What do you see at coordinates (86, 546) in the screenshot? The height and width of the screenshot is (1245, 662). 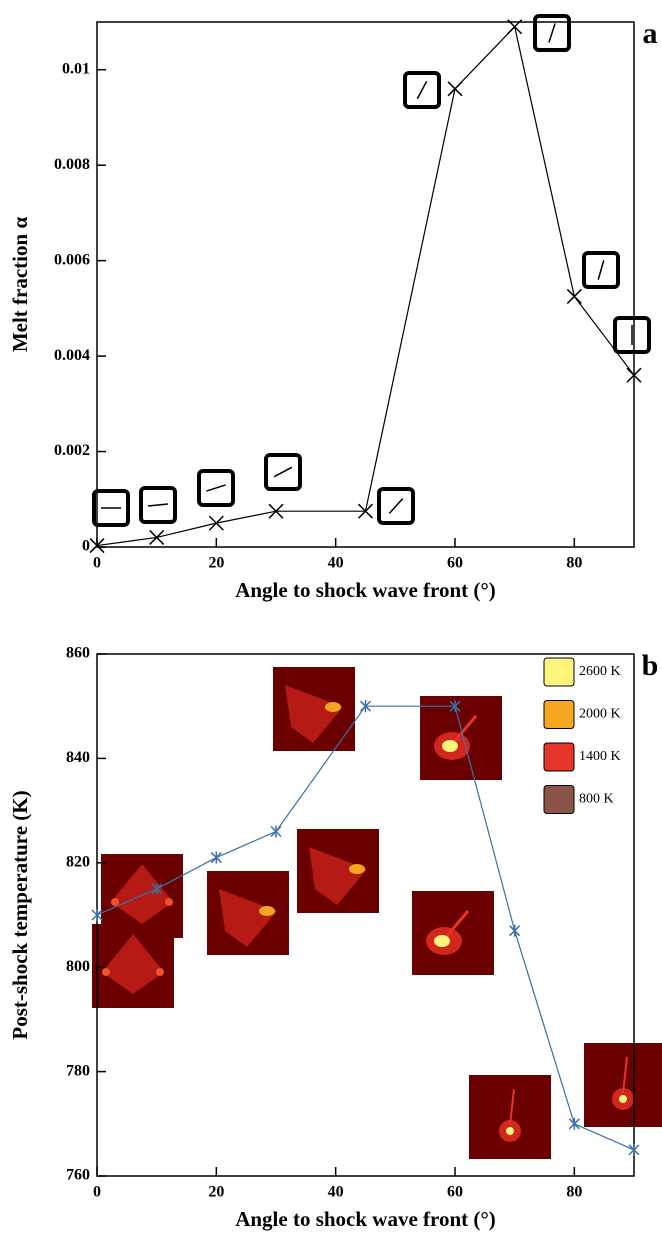 I see `y-tick-label: 0` at bounding box center [86, 546].